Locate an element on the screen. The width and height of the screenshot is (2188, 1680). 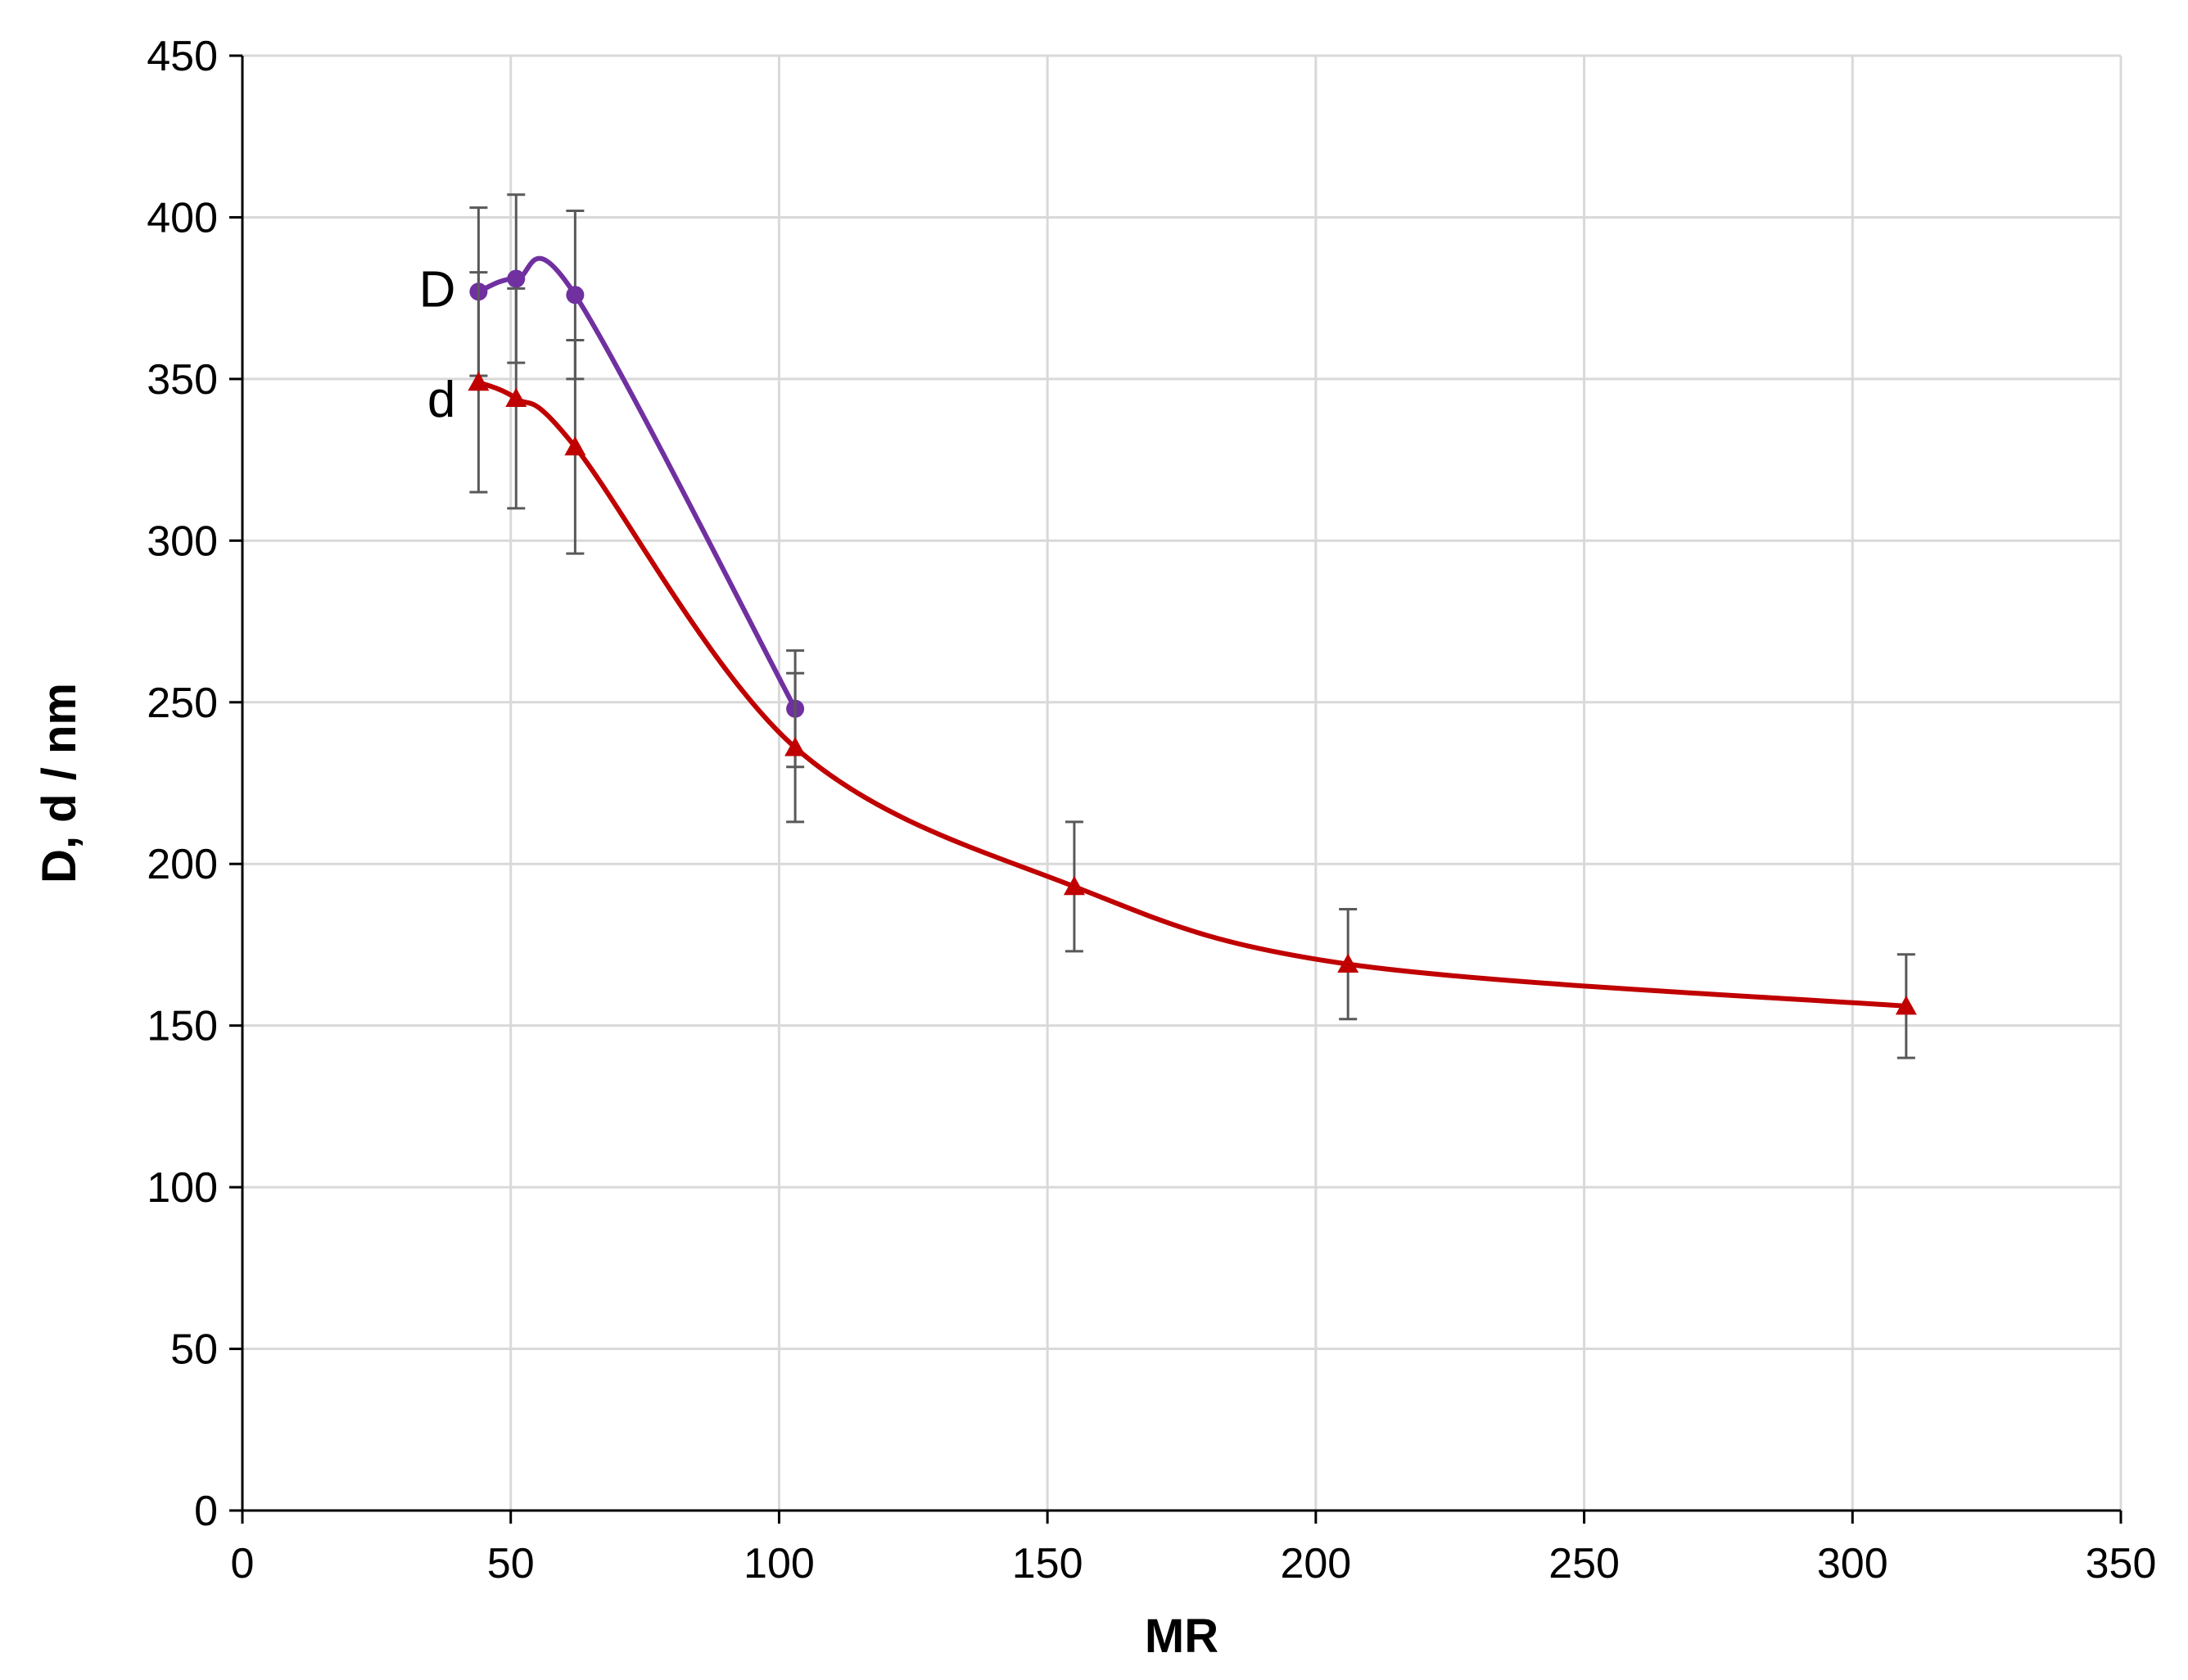
x-tick-label: 0 is located at coordinates (243, 1563).